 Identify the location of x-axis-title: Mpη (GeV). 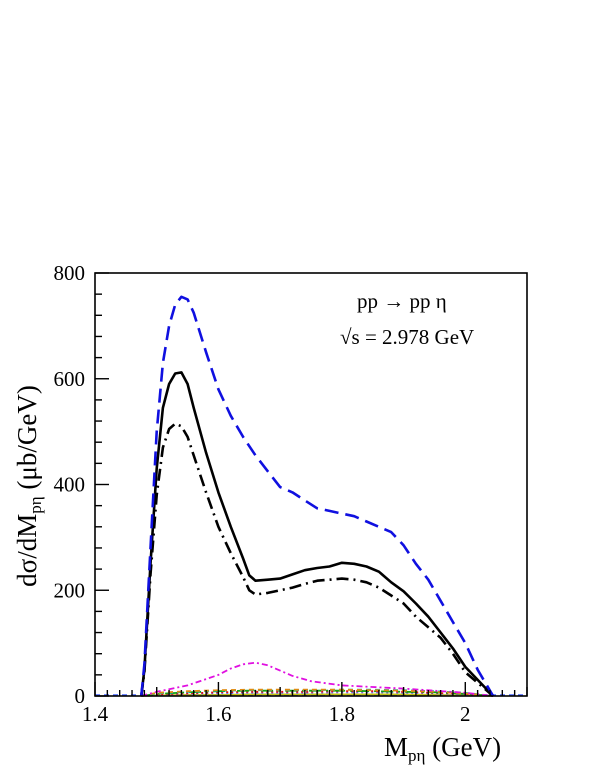
(442, 748).